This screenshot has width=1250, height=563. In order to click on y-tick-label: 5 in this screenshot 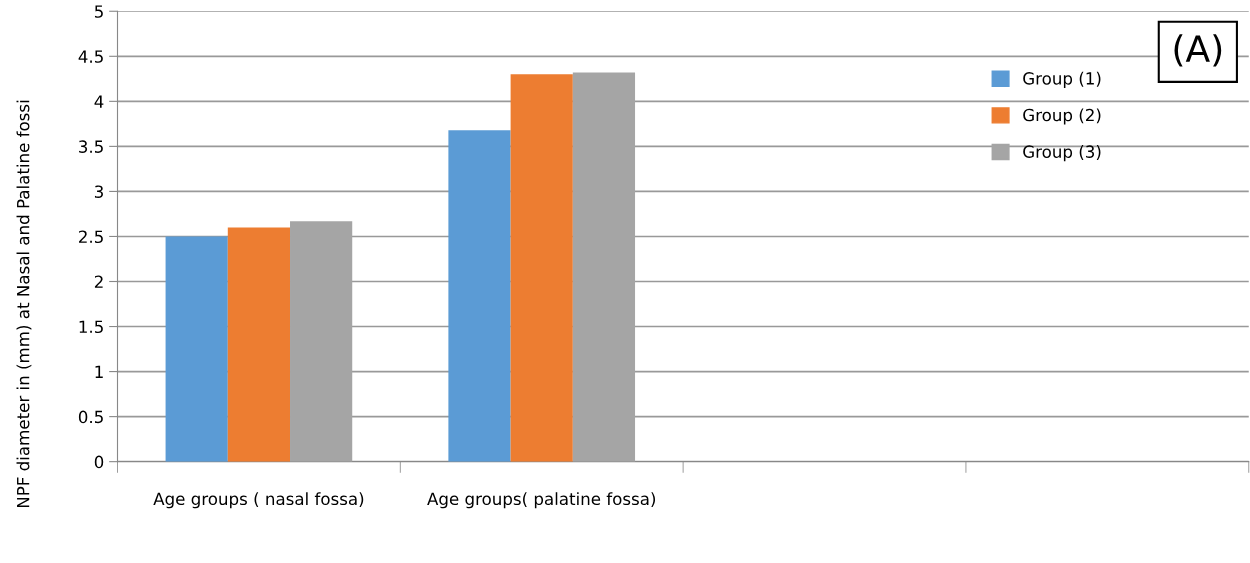, I will do `click(98, 11)`.